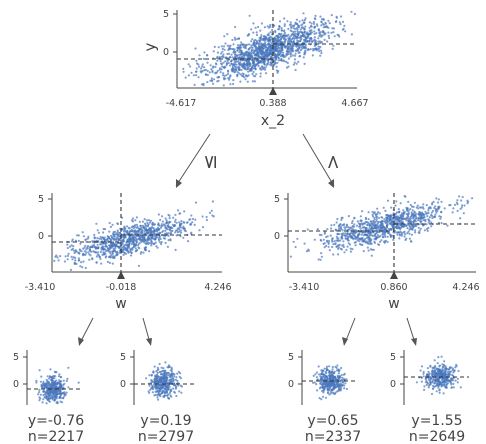 This screenshot has height=444, width=486. I want to click on root-x-tick-split: 0.388, so click(272, 103).